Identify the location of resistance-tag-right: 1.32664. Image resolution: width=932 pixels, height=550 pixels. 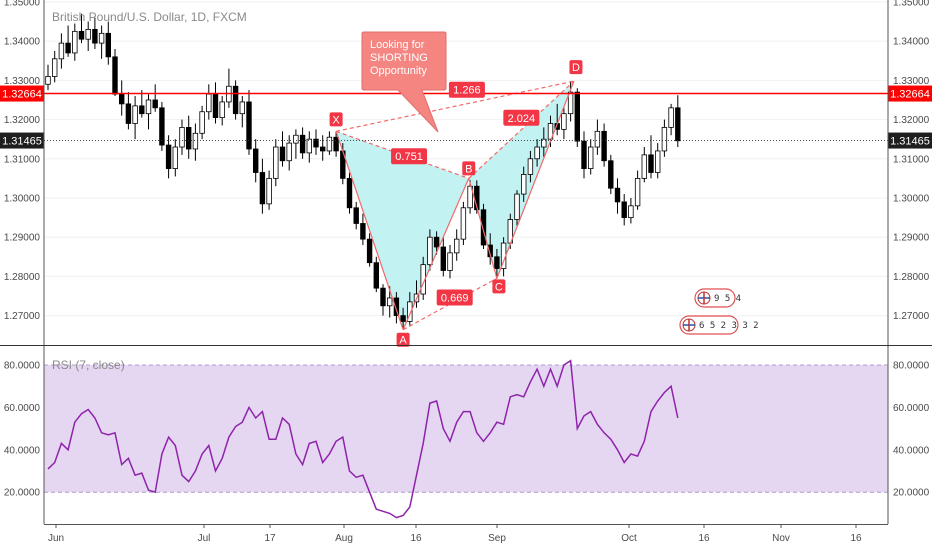
(910, 93).